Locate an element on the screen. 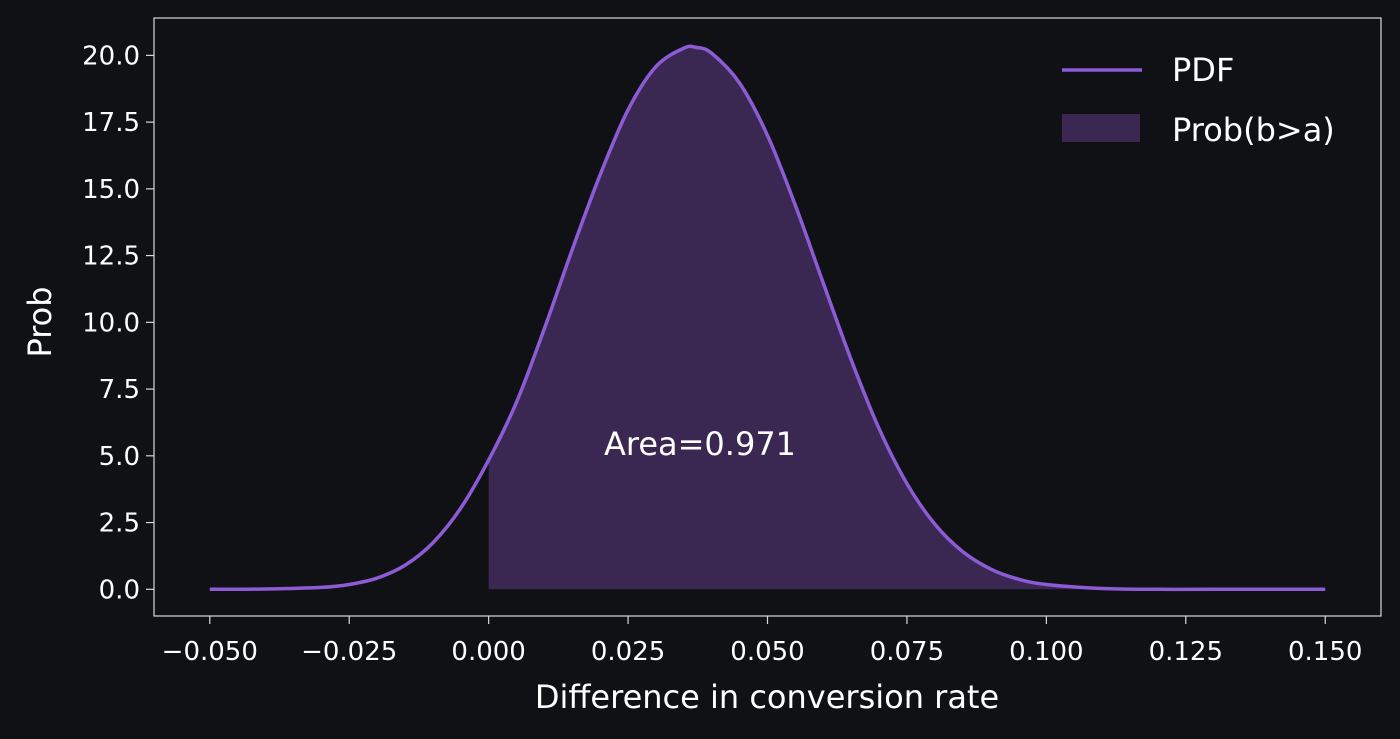 This screenshot has width=1400, height=739. x-tick-label: 0.150 is located at coordinates (1325, 652).